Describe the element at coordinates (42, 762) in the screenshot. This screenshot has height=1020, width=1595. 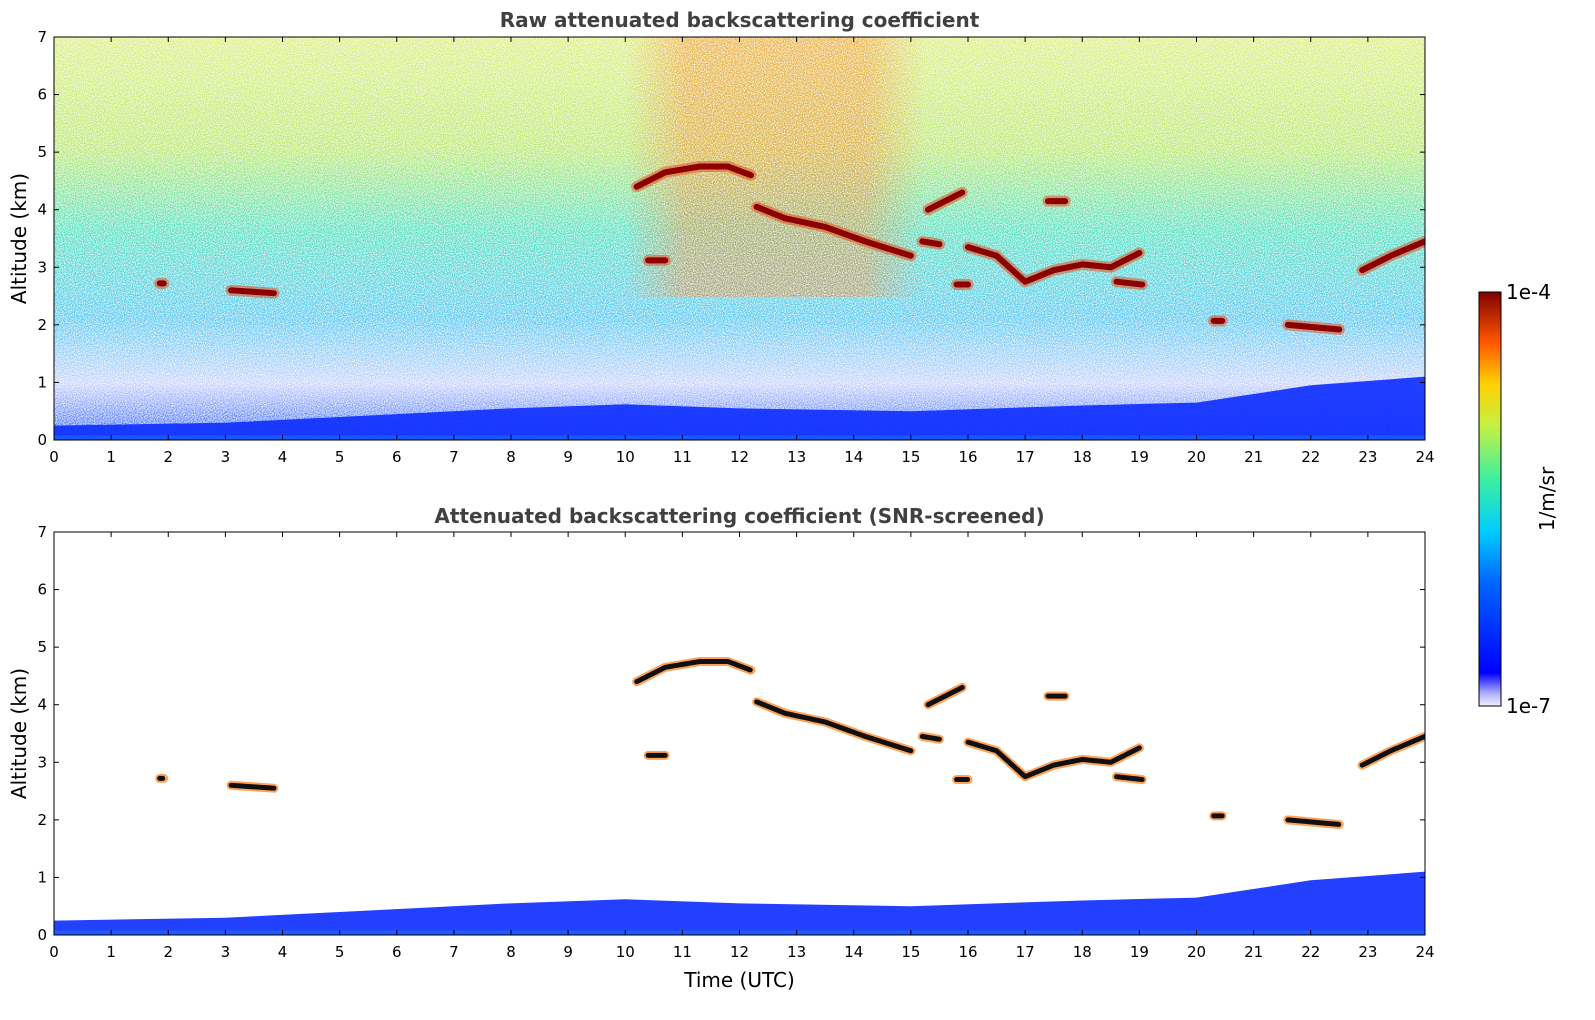
I see `screened-y-tick-label: 3` at that location.